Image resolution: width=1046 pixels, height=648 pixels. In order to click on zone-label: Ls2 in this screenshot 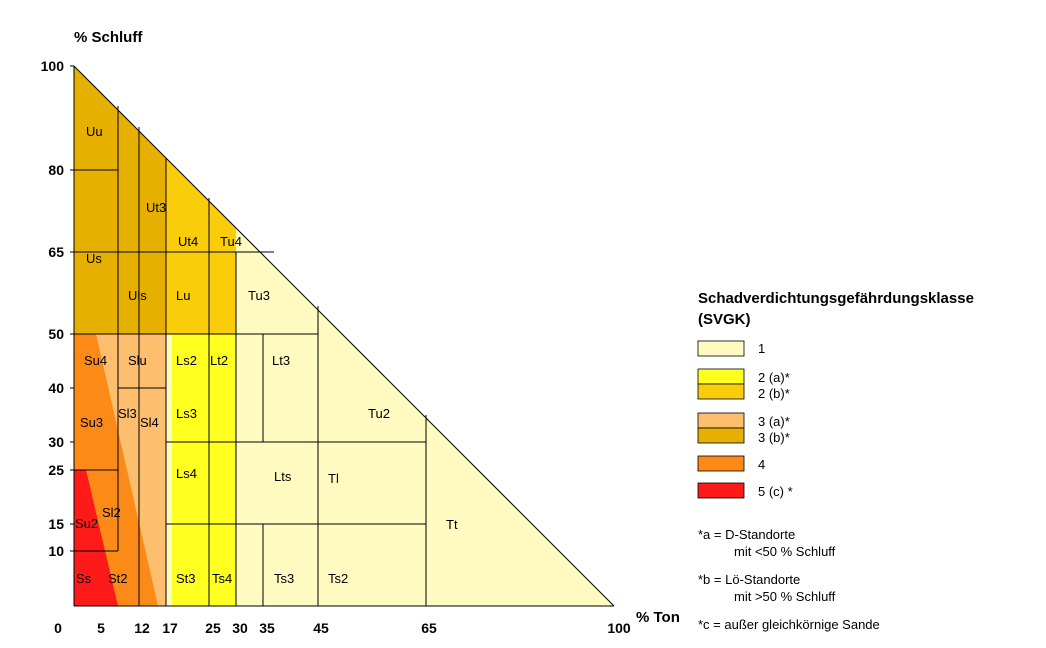, I will do `click(186, 360)`.